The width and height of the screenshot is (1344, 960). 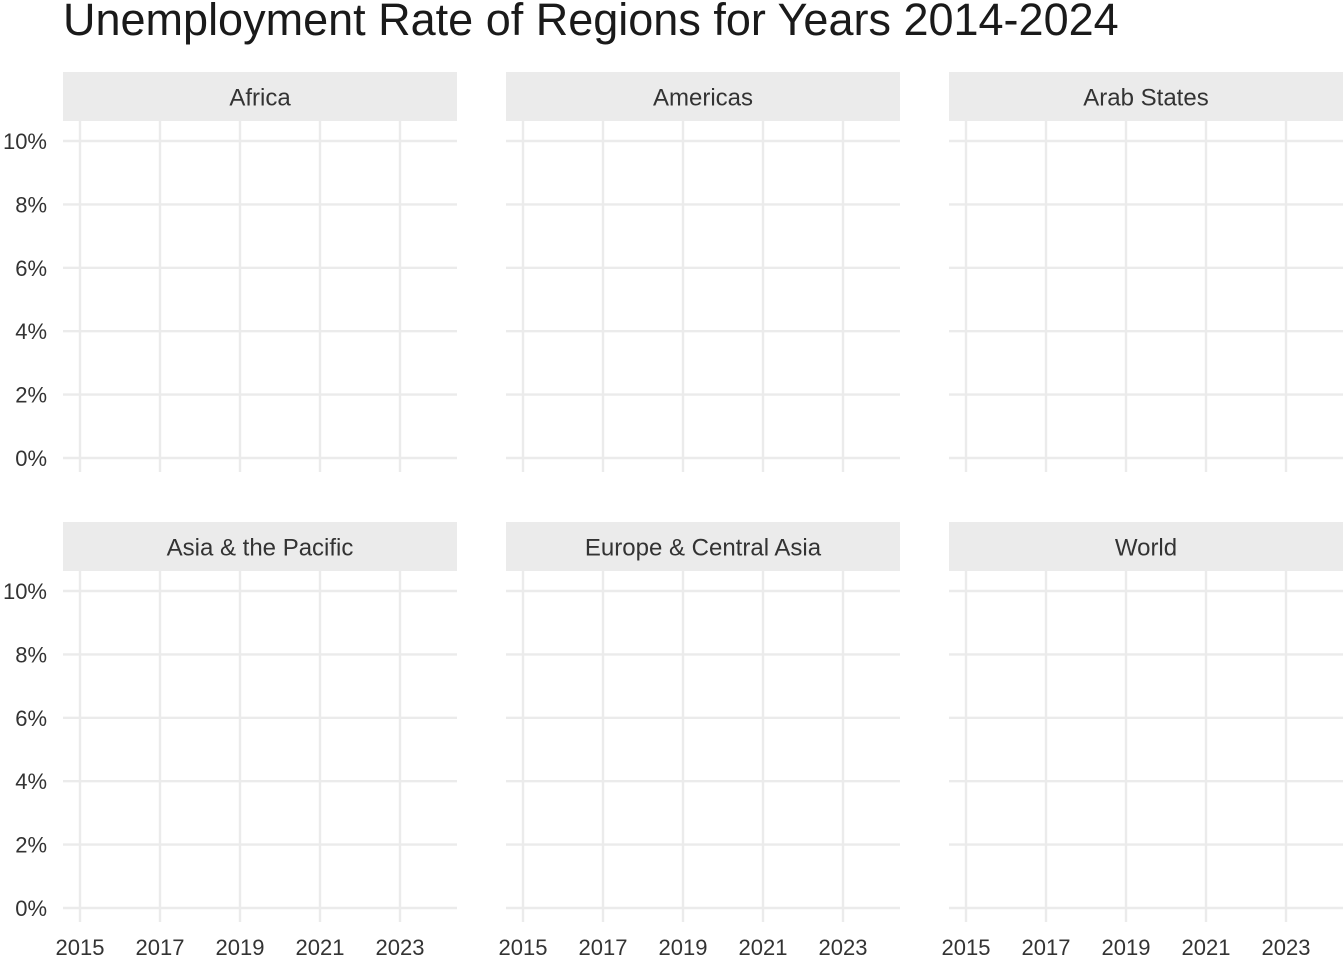 I want to click on facet-strip-label: Asia & the Pacific, so click(x=260, y=548).